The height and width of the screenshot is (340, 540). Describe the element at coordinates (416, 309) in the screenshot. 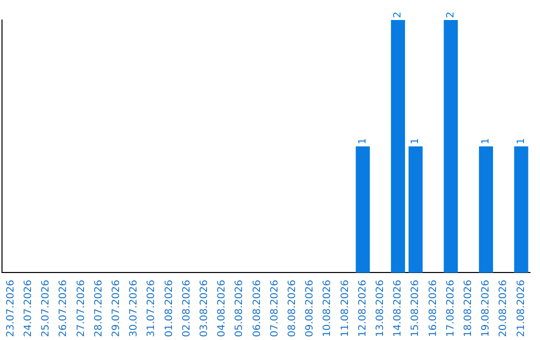

I see `x-tick-label: 15.08.2026` at that location.